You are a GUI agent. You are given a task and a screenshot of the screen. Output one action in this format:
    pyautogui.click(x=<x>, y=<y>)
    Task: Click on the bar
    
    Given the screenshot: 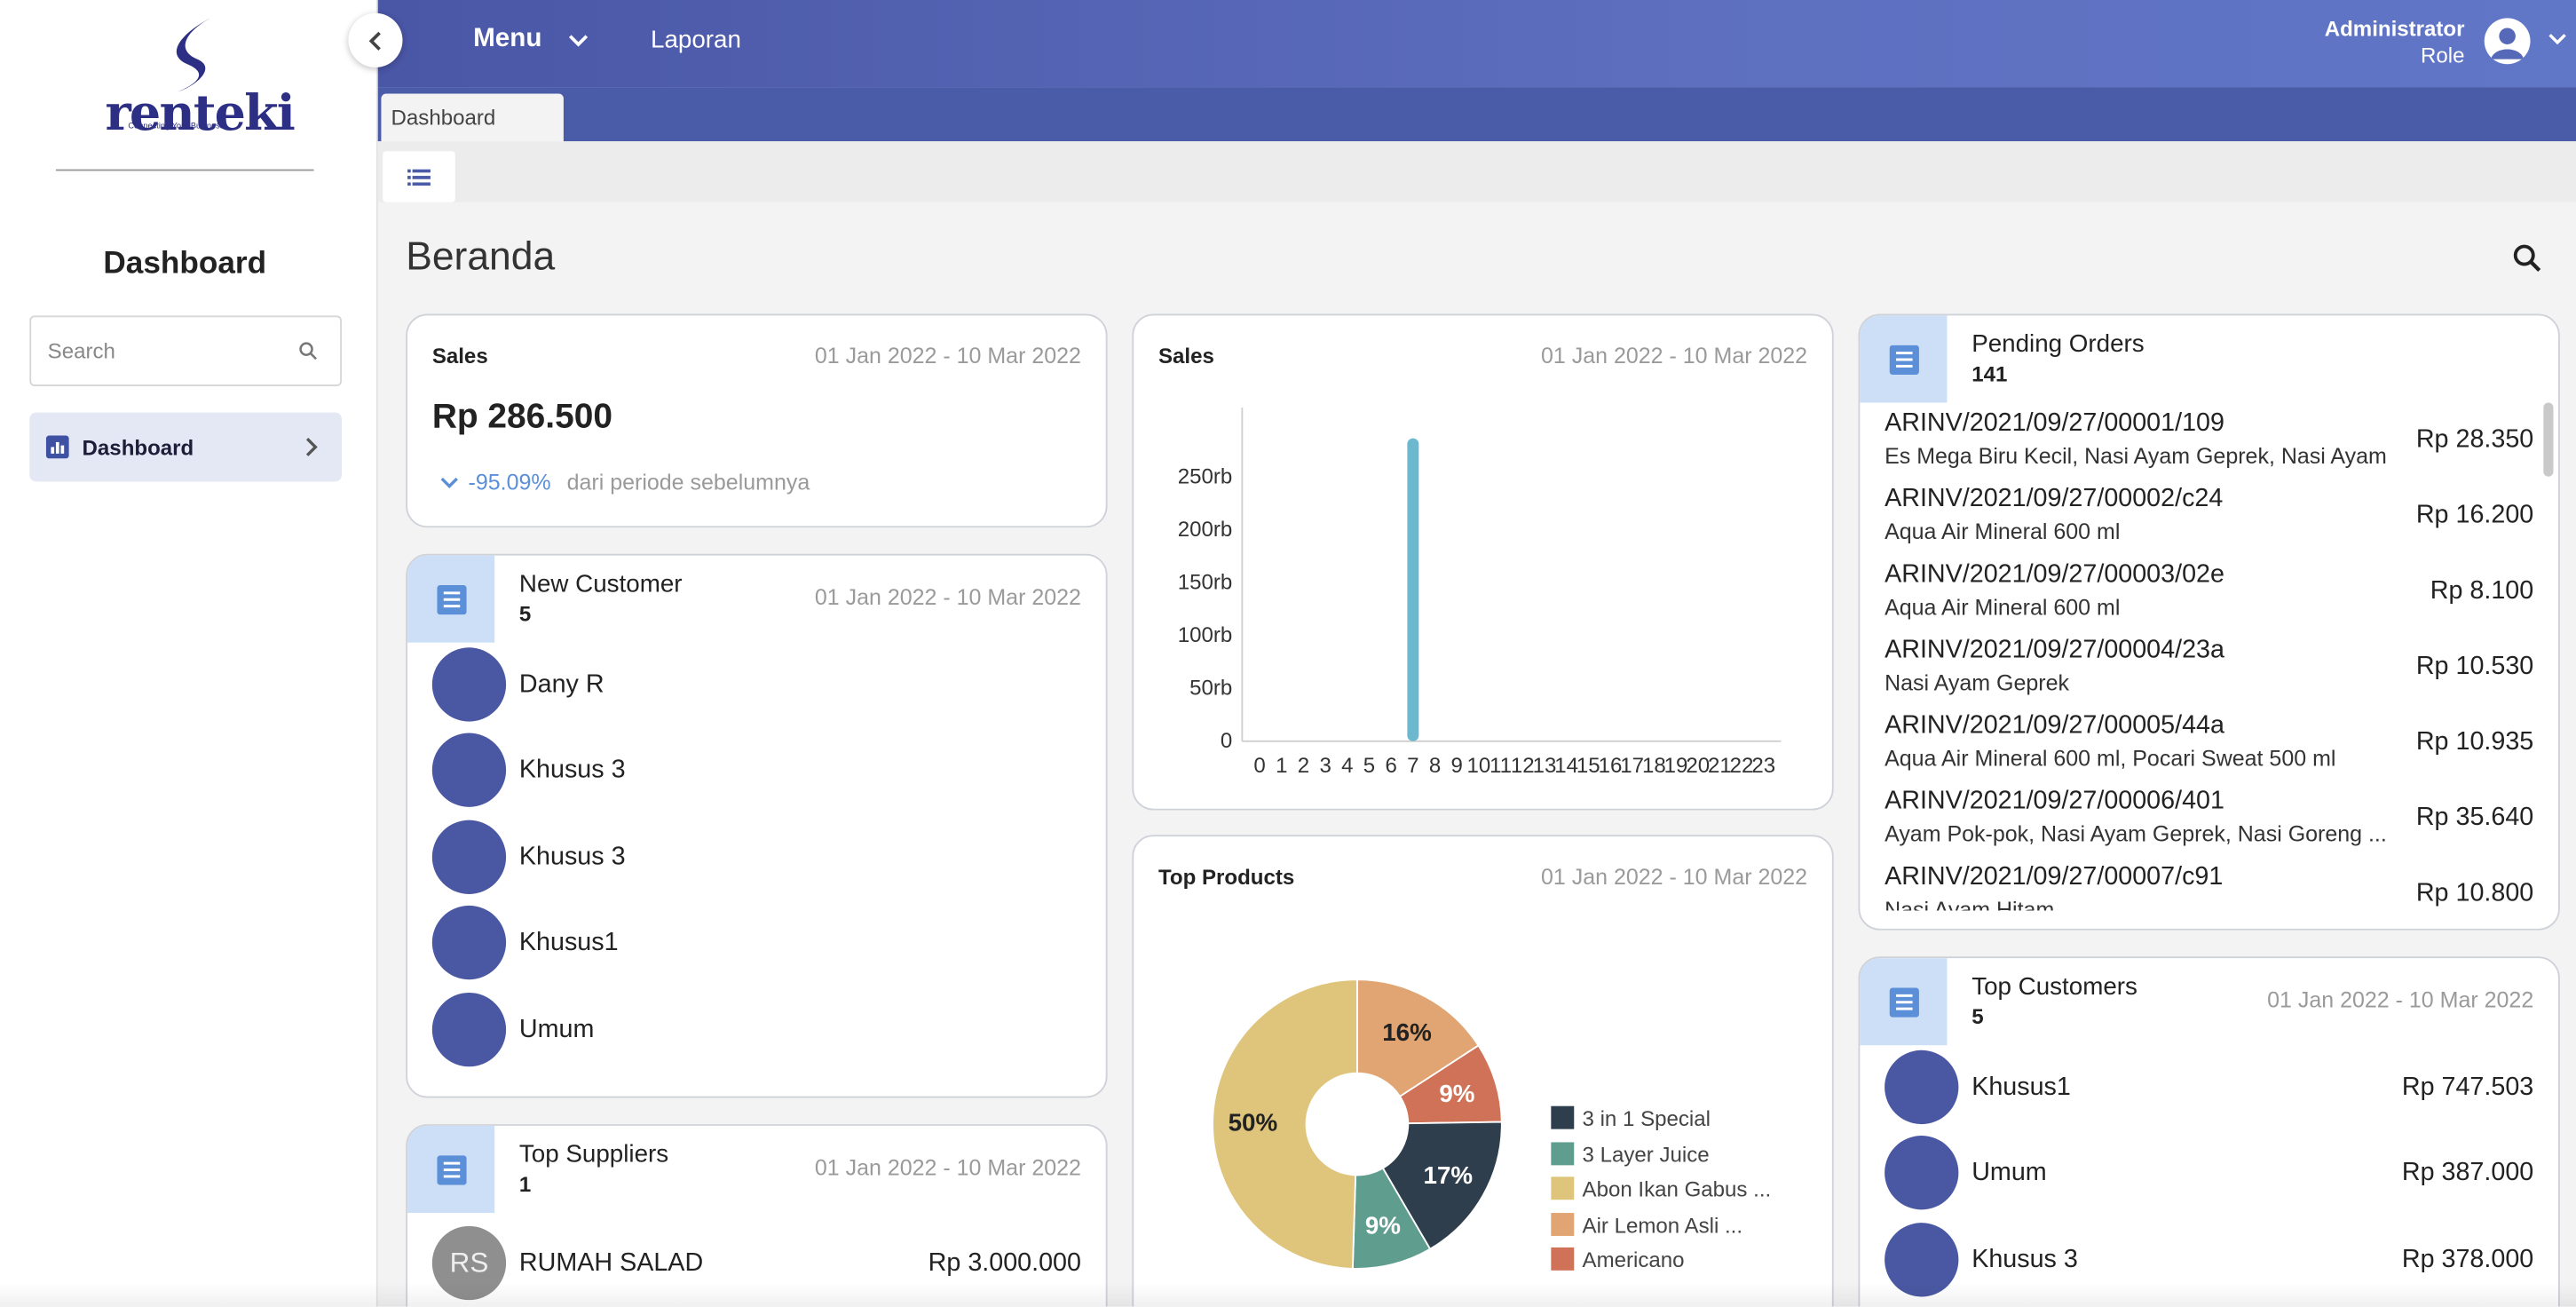 What is the action you would take?
    pyautogui.click(x=1413, y=589)
    